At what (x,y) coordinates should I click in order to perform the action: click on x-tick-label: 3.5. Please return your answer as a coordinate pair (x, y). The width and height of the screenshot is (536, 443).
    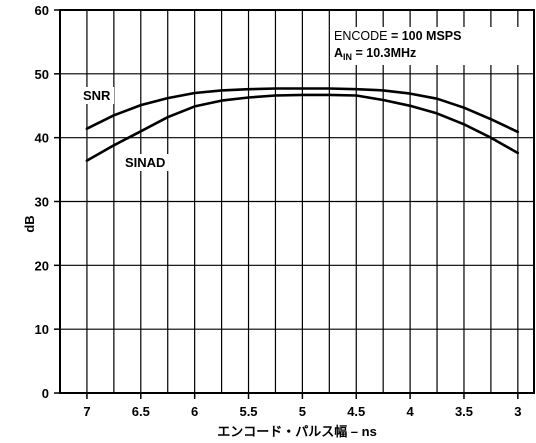
    Looking at the image, I should click on (464, 411).